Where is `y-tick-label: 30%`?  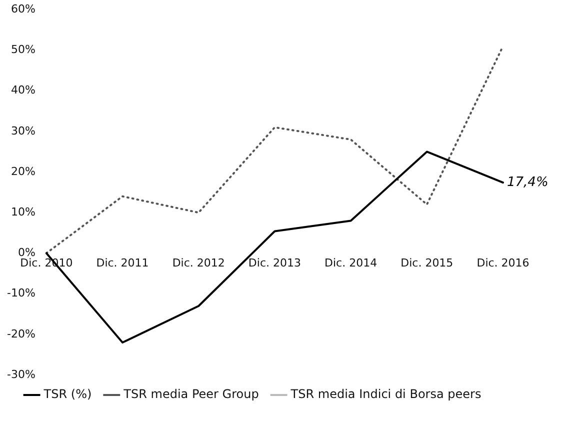 y-tick-label: 30% is located at coordinates (23, 131).